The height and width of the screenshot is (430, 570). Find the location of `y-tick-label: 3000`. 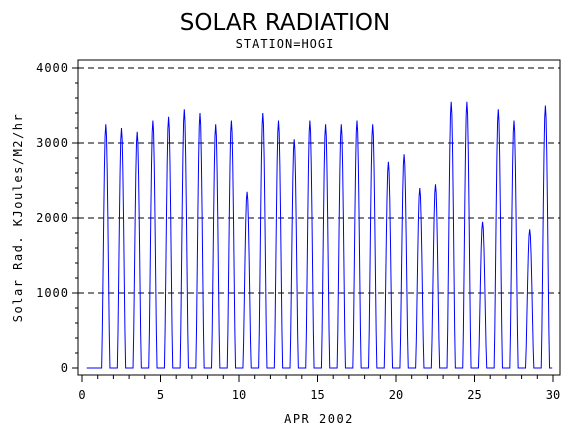

y-tick-label: 3000 is located at coordinates (52, 143).